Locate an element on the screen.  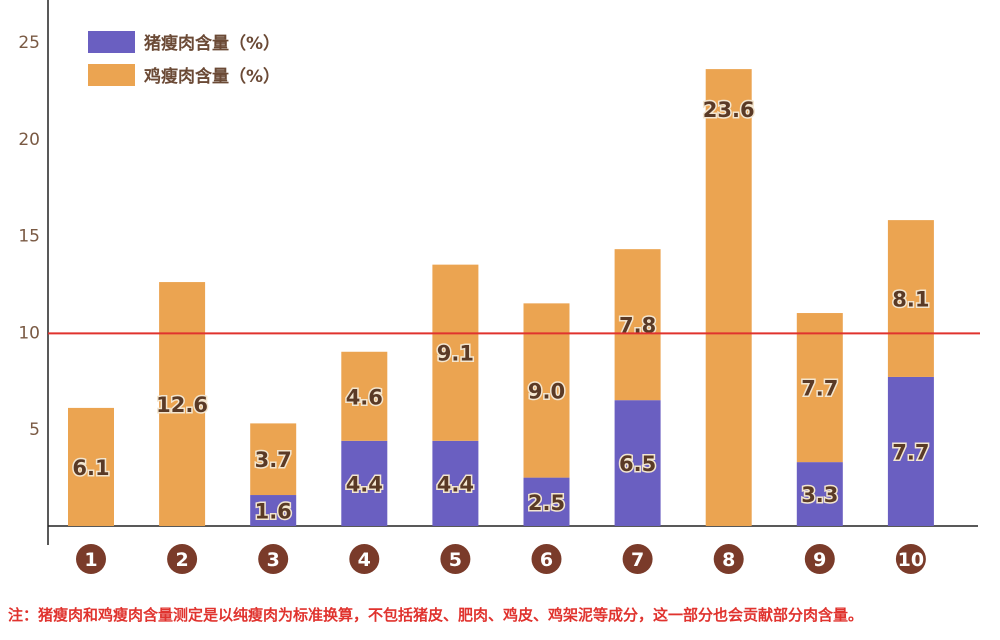
category-label: 3 is located at coordinates (273, 560).